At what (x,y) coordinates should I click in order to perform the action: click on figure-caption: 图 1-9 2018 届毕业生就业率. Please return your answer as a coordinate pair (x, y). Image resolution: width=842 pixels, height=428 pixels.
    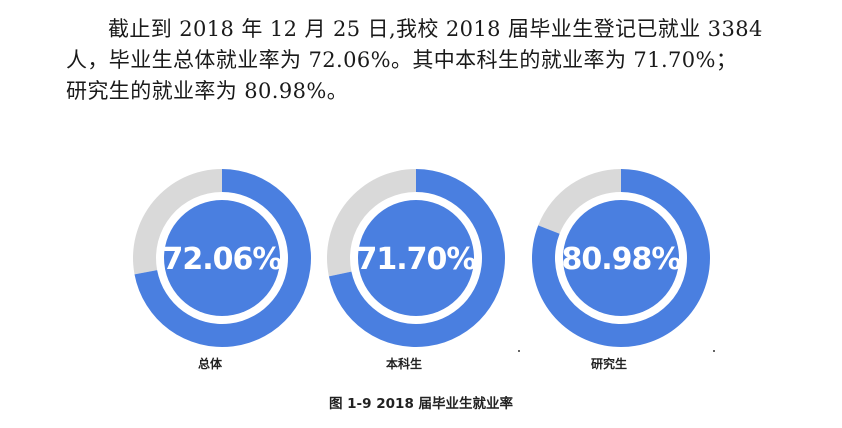
    Looking at the image, I should click on (421, 404).